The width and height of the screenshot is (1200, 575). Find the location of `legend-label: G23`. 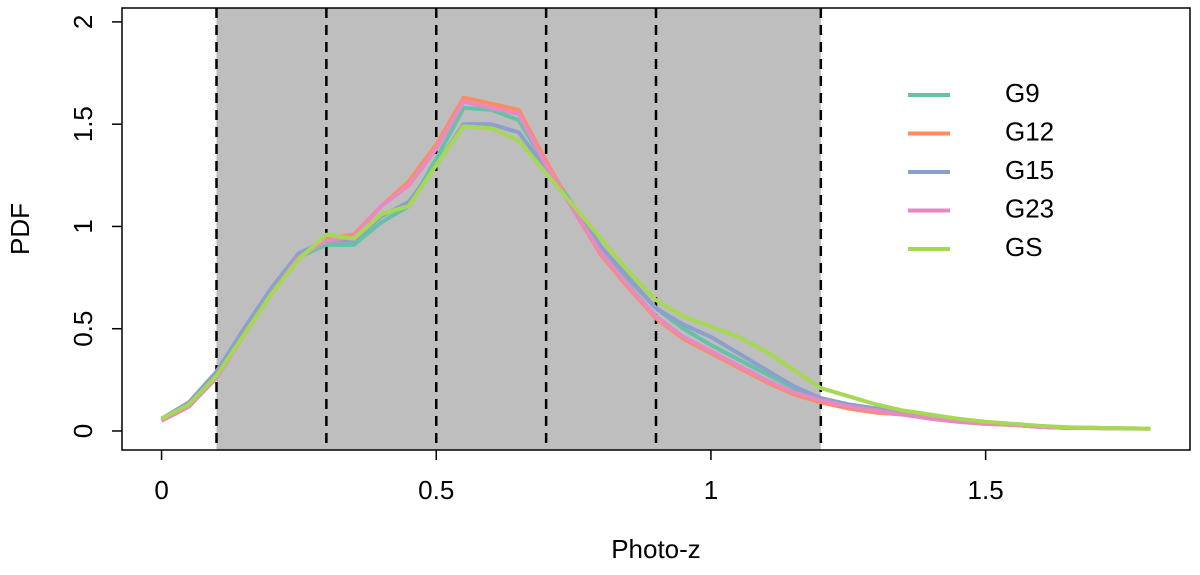

legend-label: G23 is located at coordinates (1029, 208).